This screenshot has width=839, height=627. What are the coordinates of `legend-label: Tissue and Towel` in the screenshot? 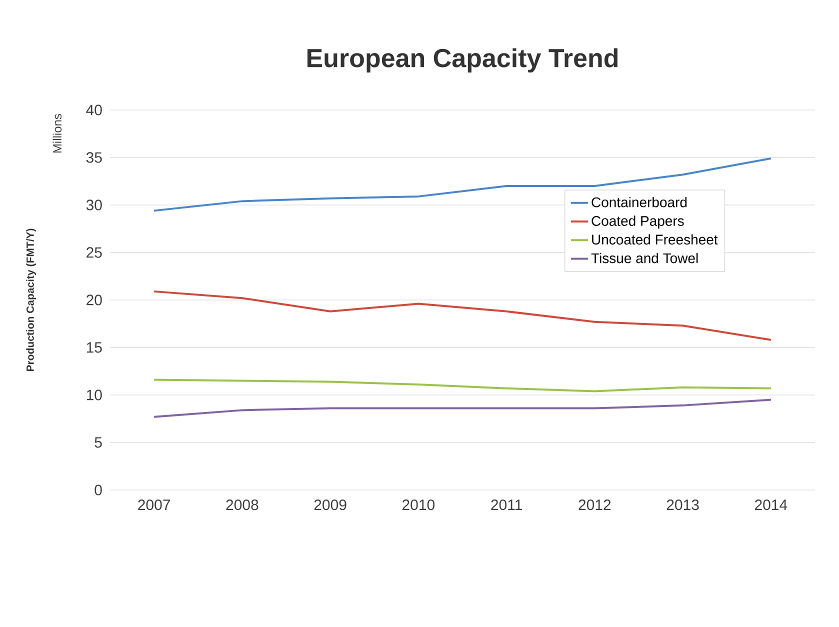 It's located at (644, 258).